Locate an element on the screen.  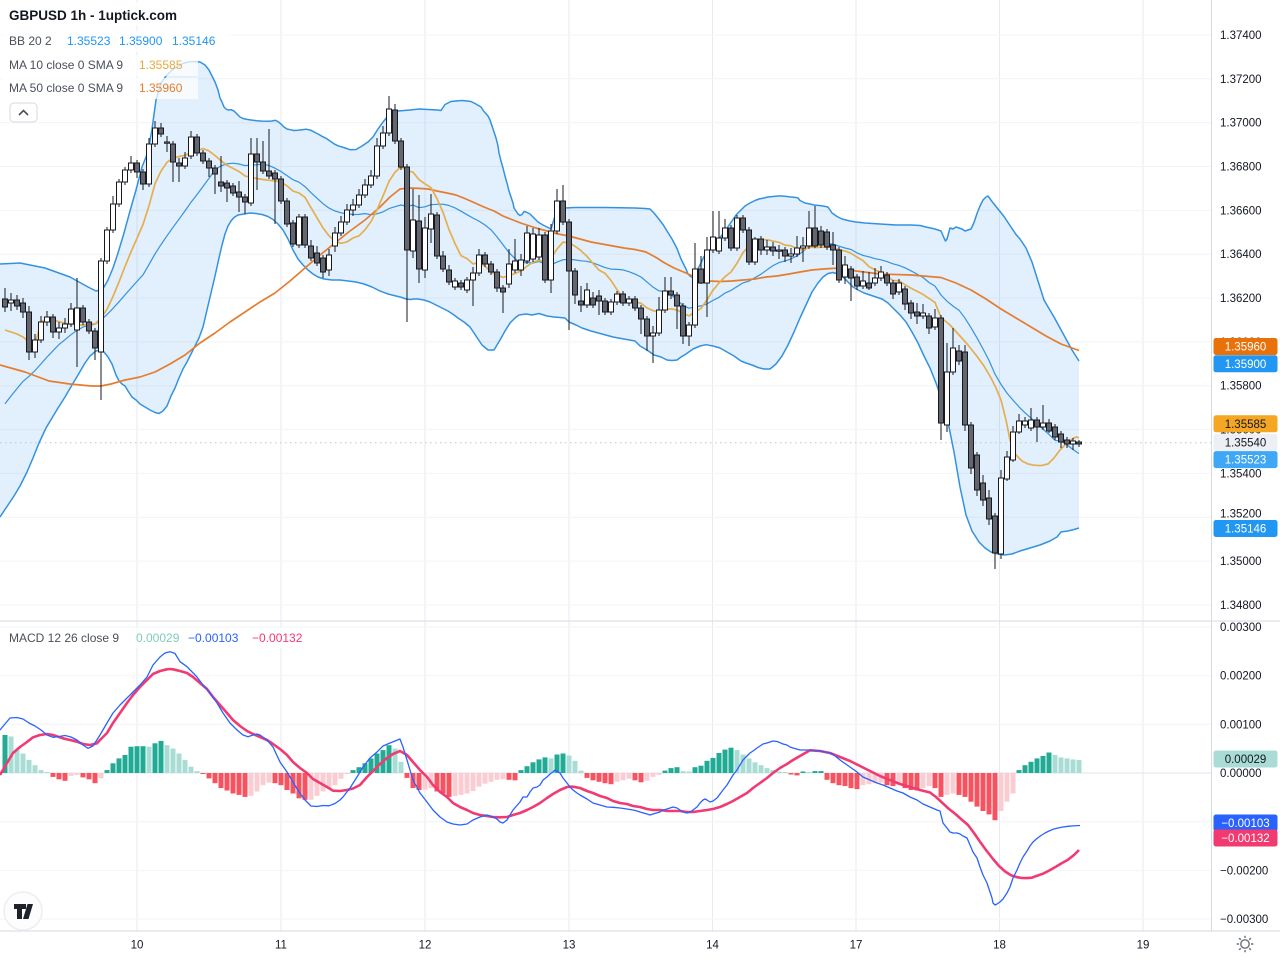
svg-text: 1.34800 is located at coordinates (1241, 606).